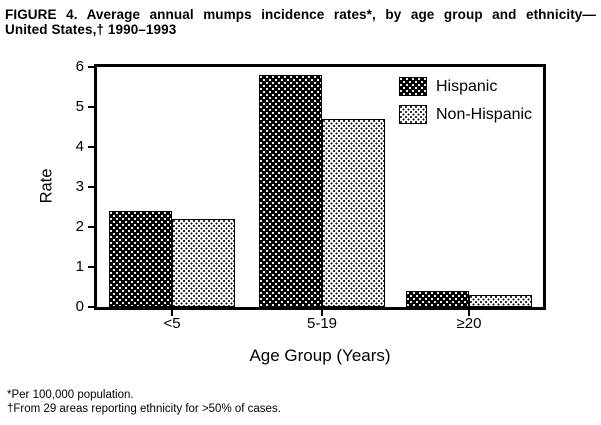 The image size is (601, 425). What do you see at coordinates (413, 86) in the screenshot?
I see `legend-swatch-hispanic-icon` at bounding box center [413, 86].